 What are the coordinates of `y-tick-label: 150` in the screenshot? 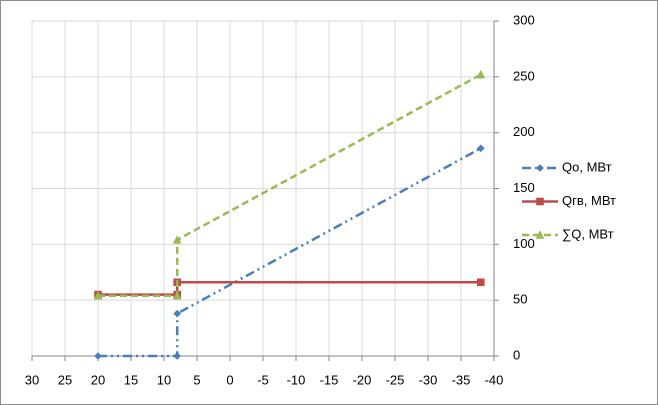 It's located at (524, 187).